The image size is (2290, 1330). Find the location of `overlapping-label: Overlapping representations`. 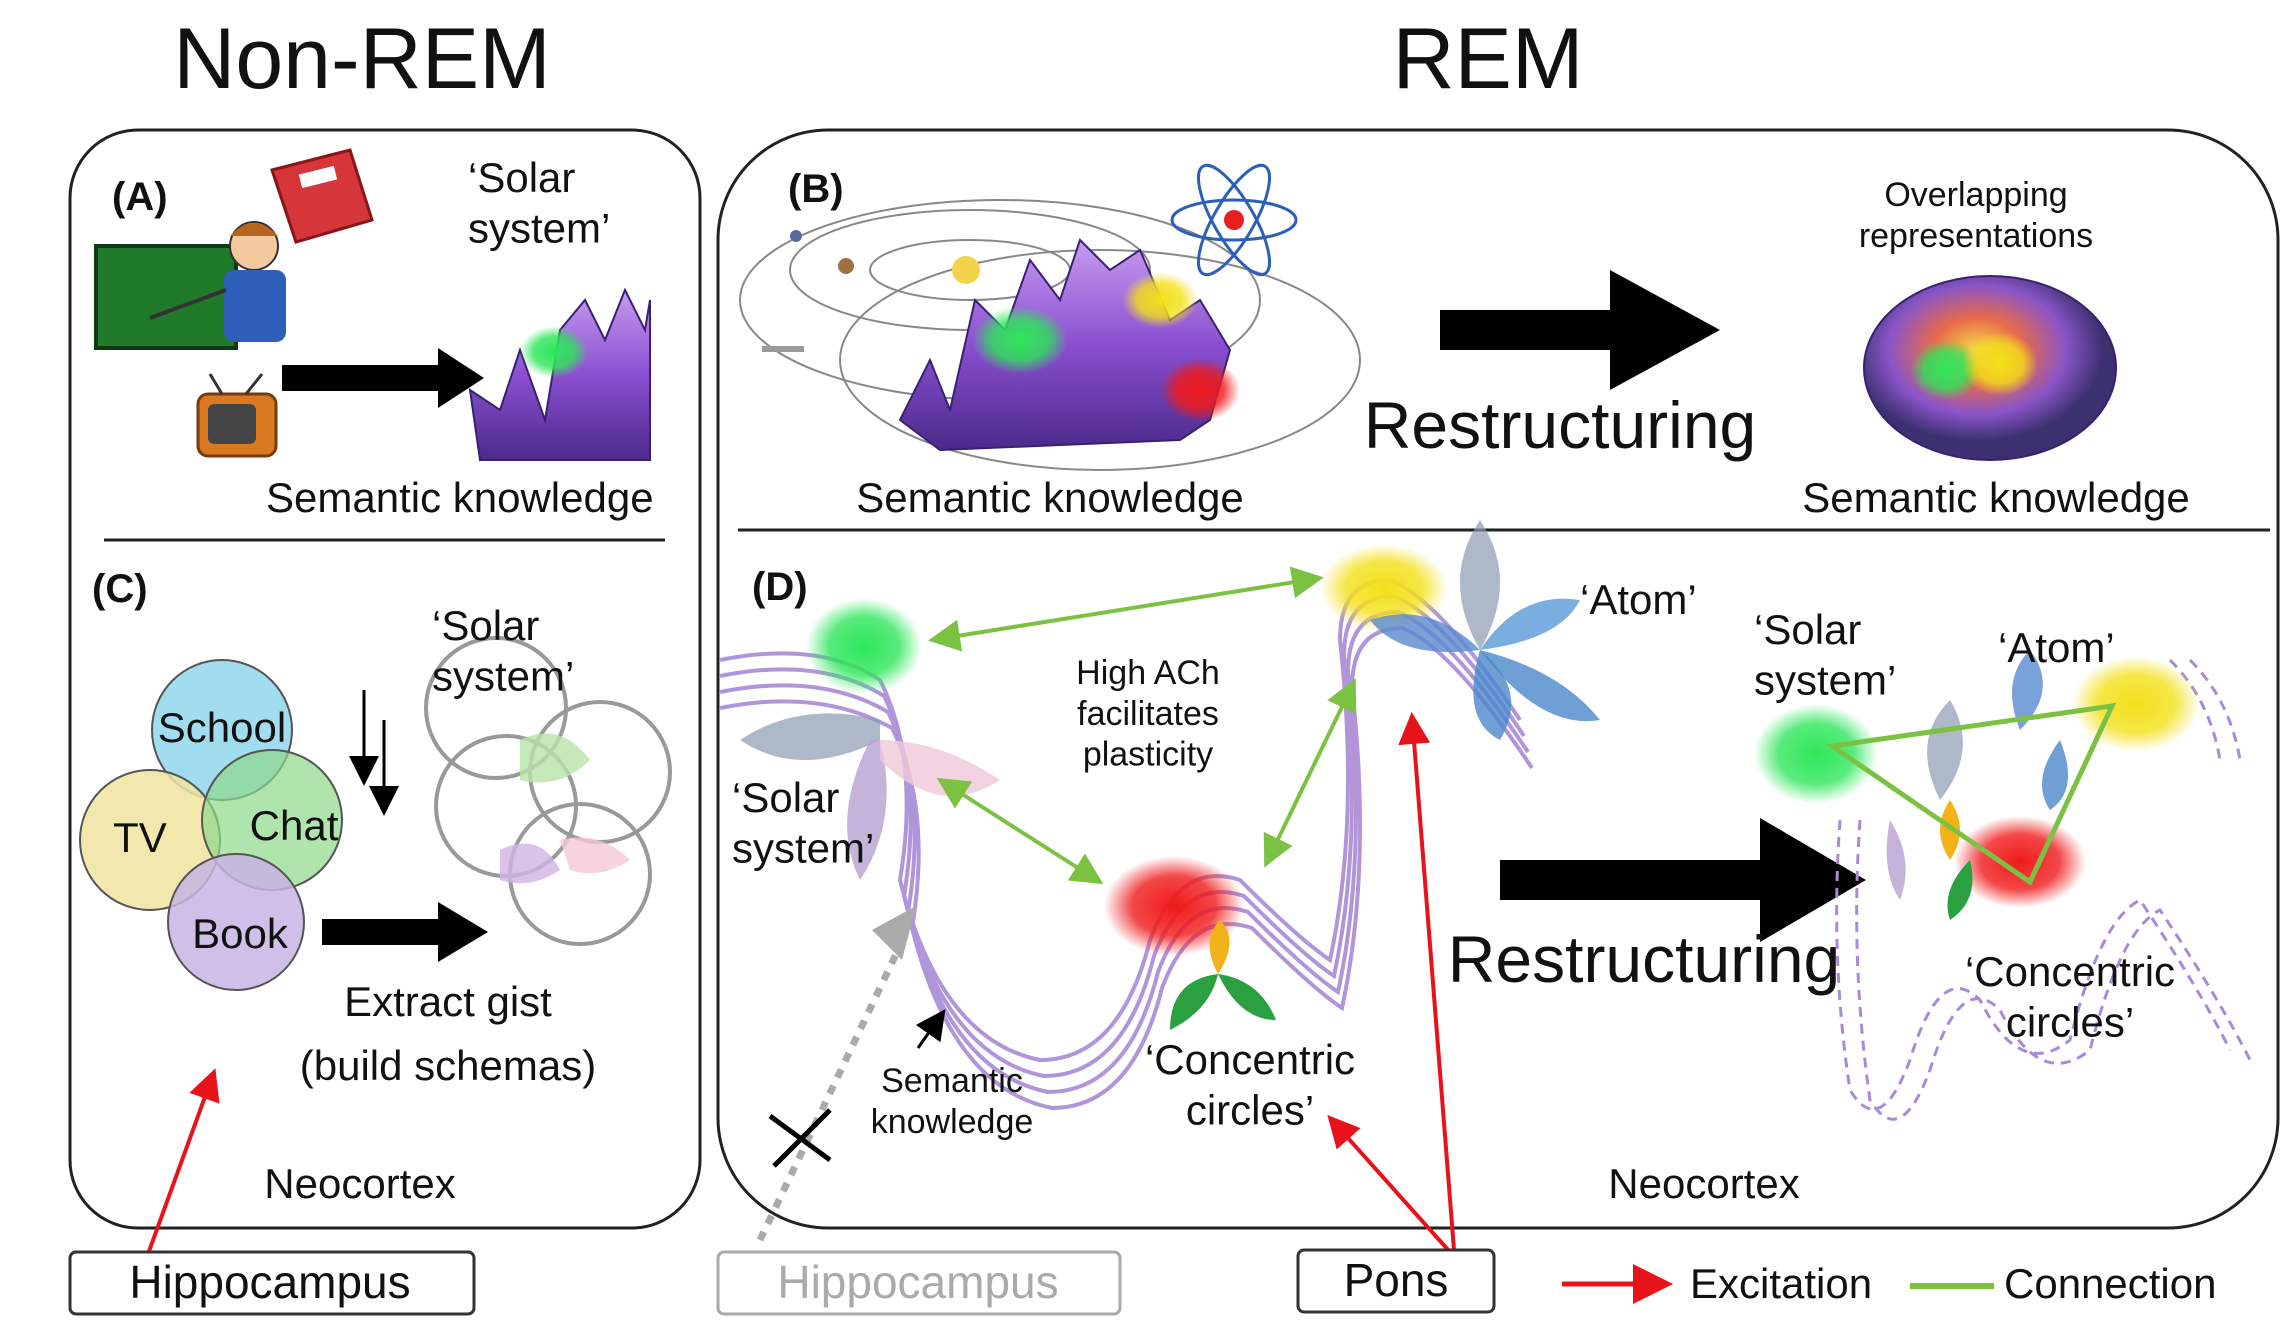

overlapping-label: Overlapping representations is located at coordinates (1976, 215).